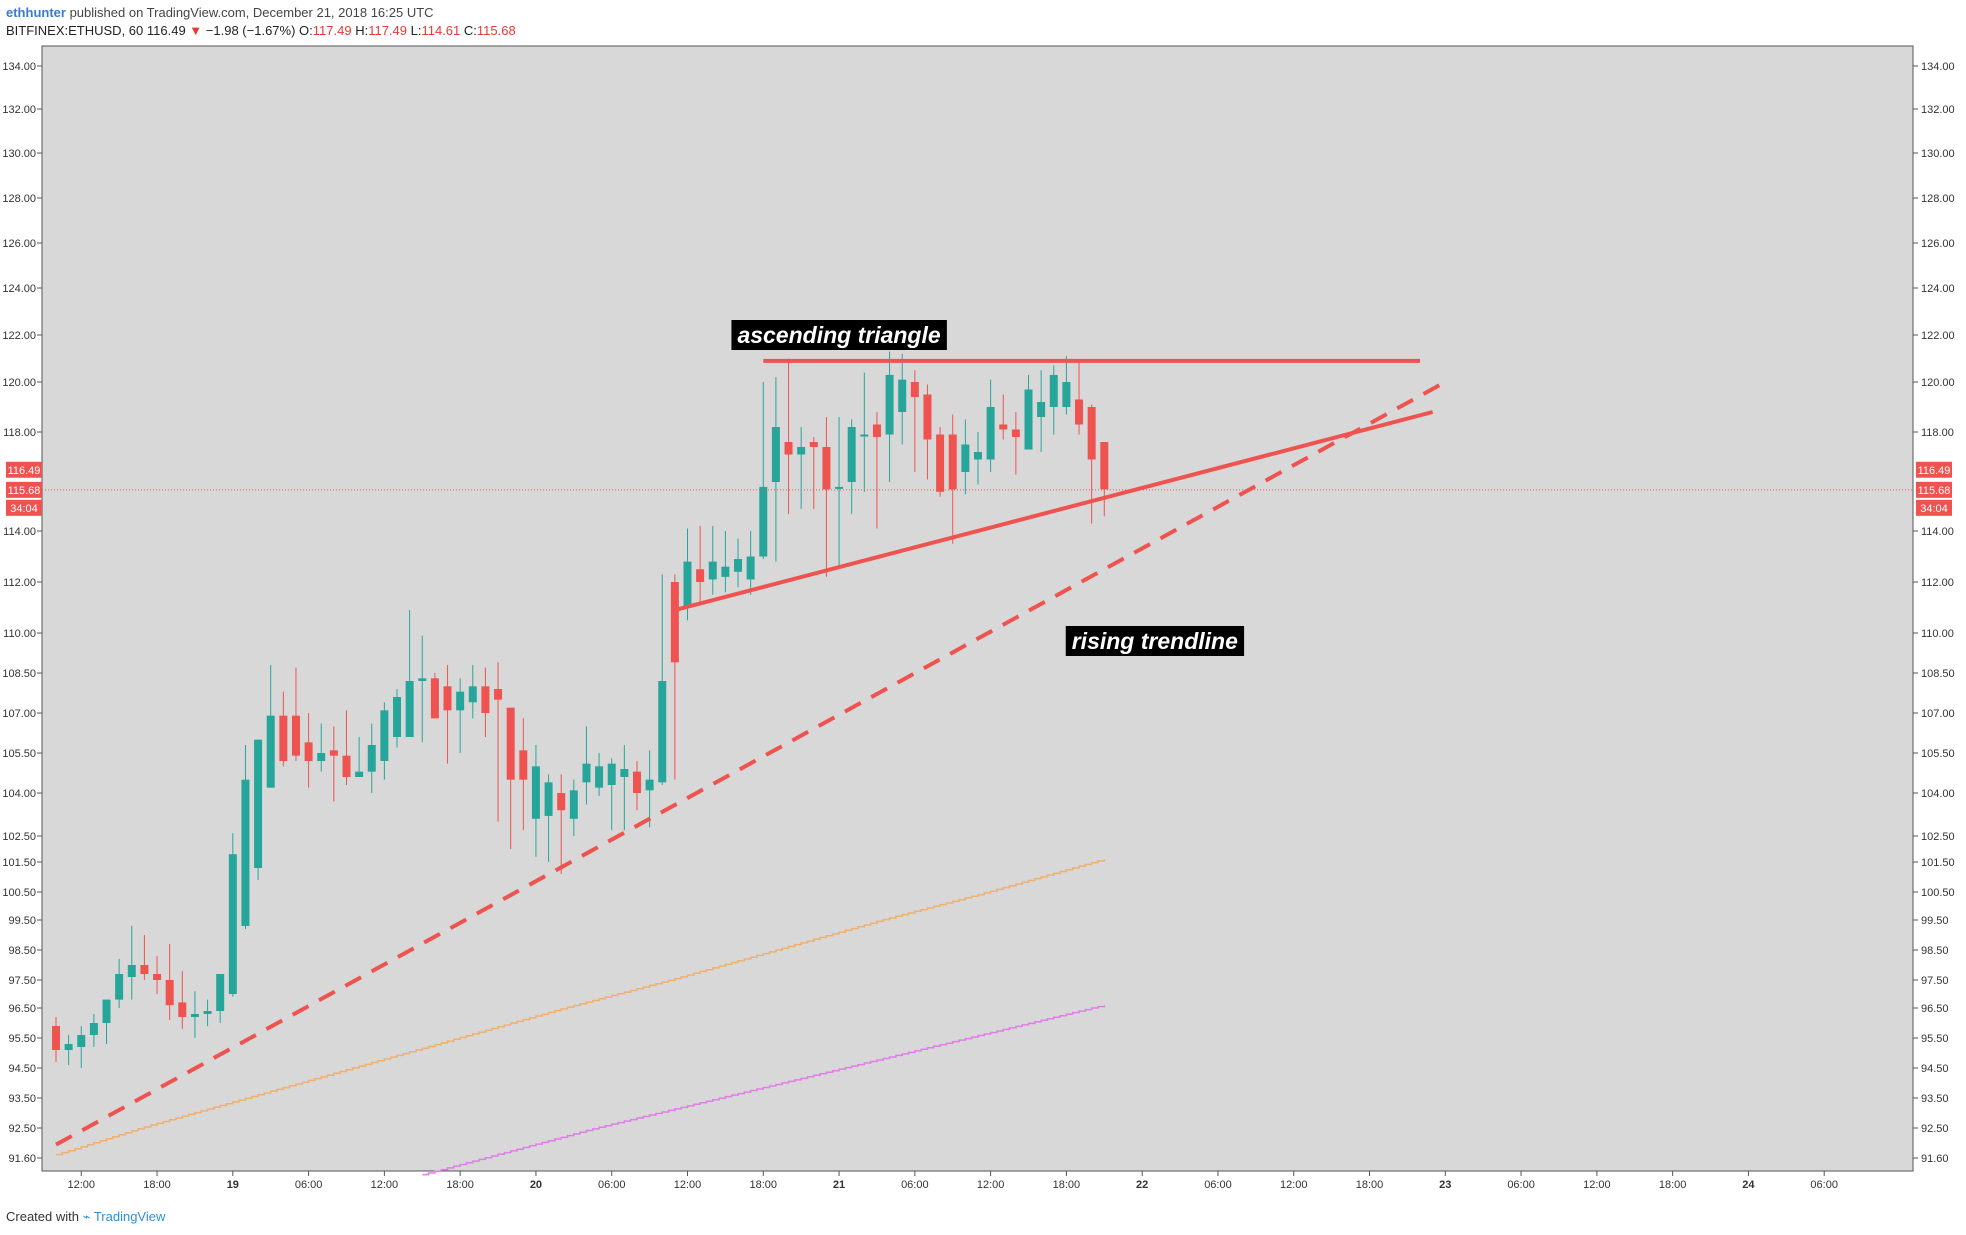 Image resolution: width=1966 pixels, height=1235 pixels. I want to click on price-label-right: 99.50, so click(1935, 921).